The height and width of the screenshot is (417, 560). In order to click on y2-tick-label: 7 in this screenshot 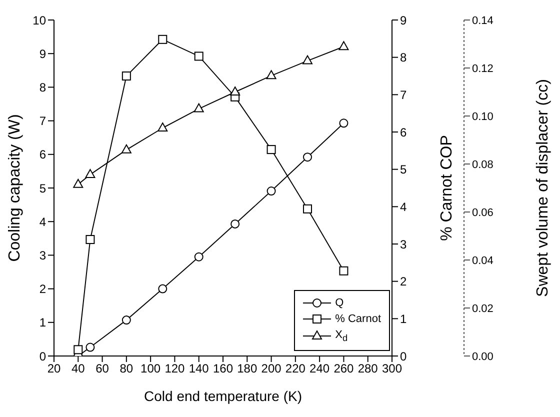, I will do `click(403, 95)`.